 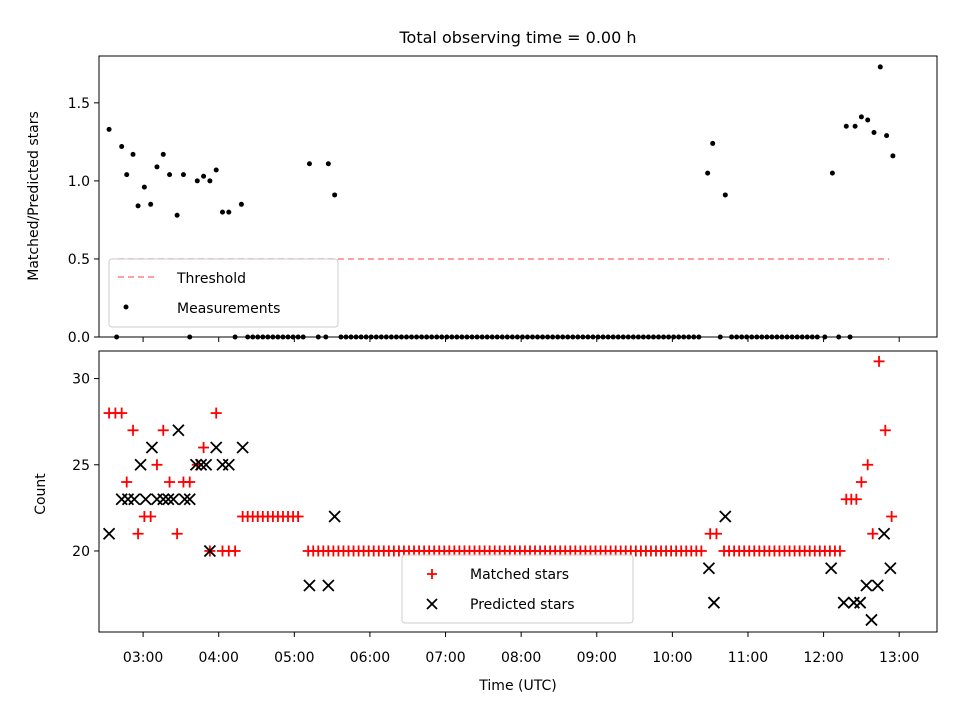 What do you see at coordinates (517, 589) in the screenshot?
I see `count-legend-box` at bounding box center [517, 589].